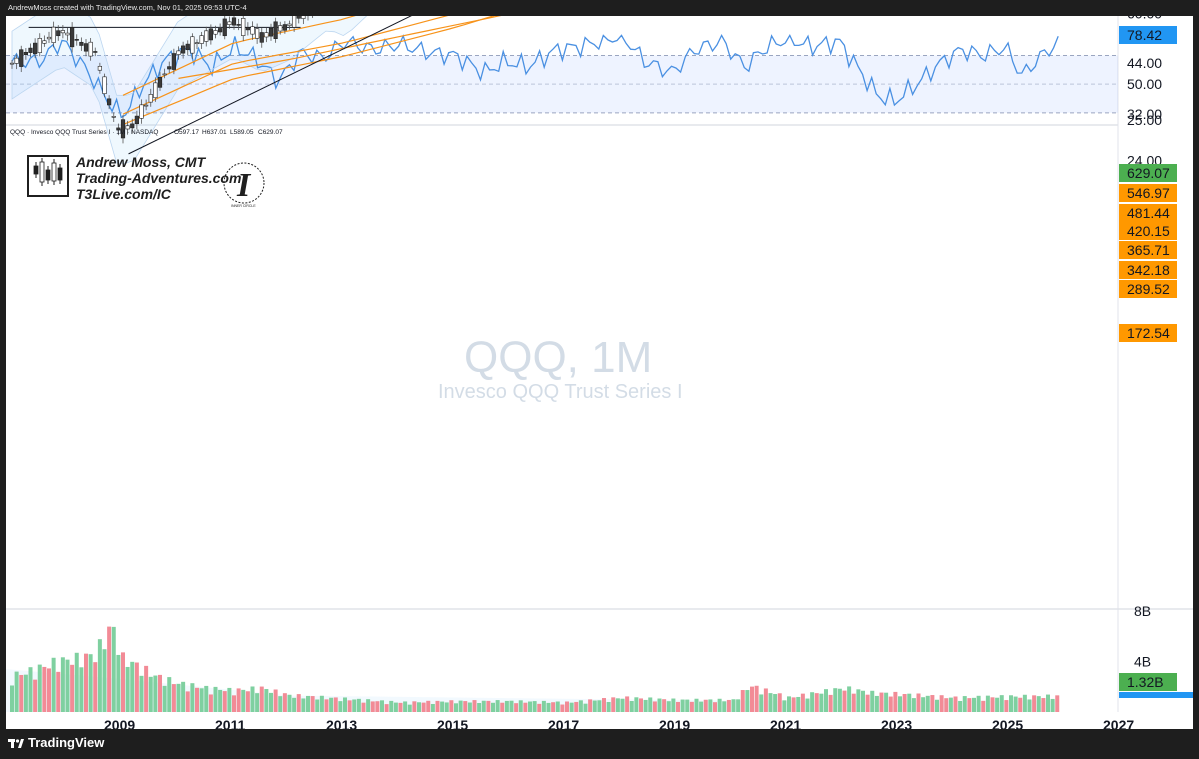 The height and width of the screenshot is (759, 1199). Describe the element at coordinates (1145, 682) in the screenshot. I see `volume-value-badge-text: 1.32B` at that location.